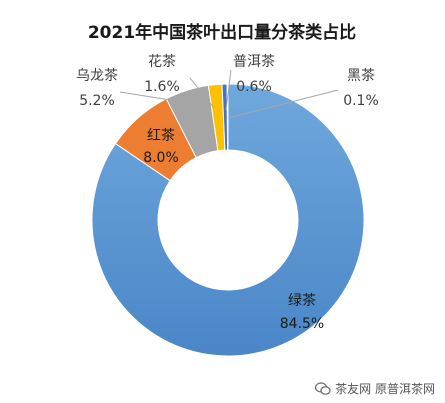 The image size is (445, 403). What do you see at coordinates (162, 62) in the screenshot?
I see `slice-name-label-3: 花茶` at bounding box center [162, 62].